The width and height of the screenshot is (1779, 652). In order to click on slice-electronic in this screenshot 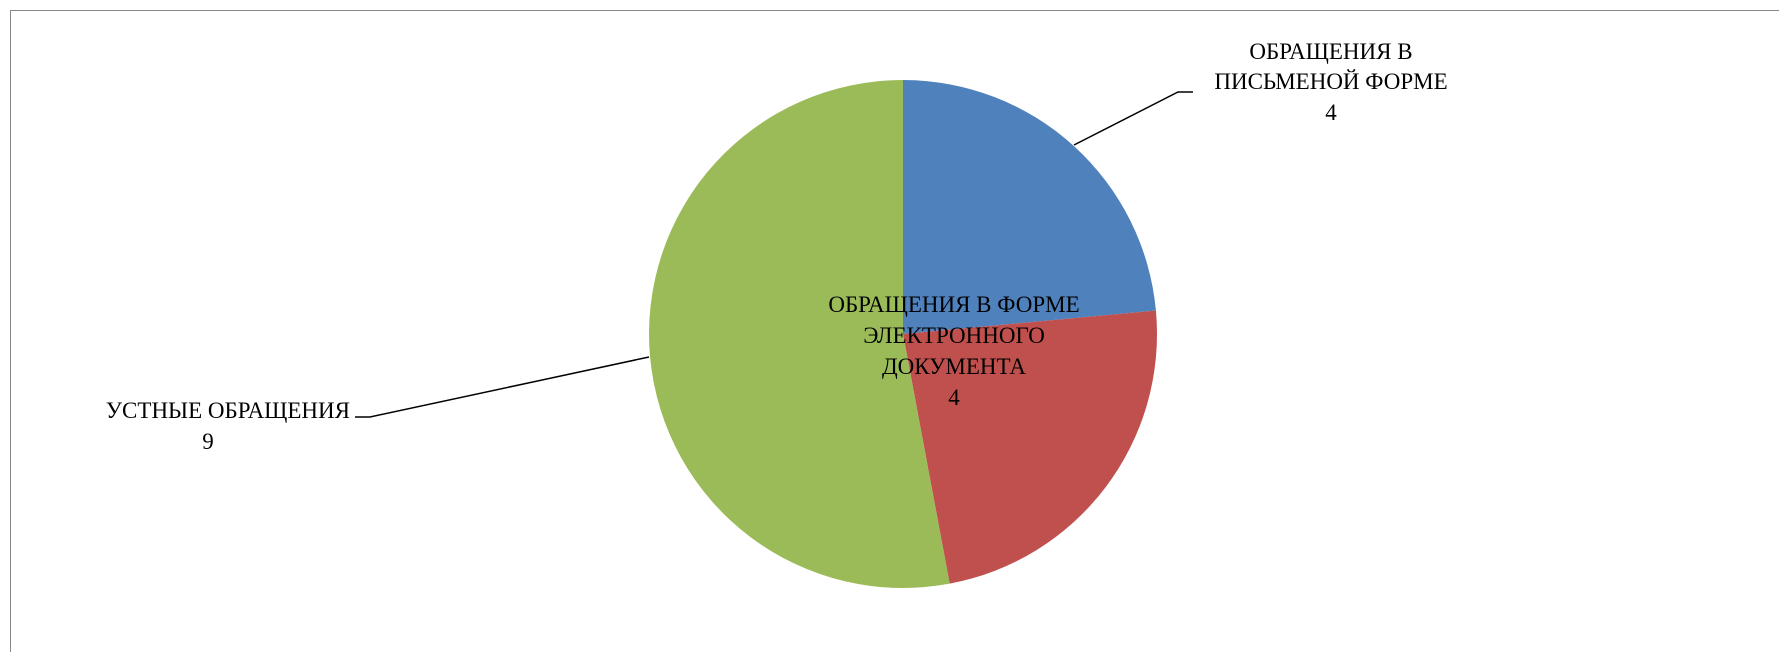, I will do `click(1030, 447)`.